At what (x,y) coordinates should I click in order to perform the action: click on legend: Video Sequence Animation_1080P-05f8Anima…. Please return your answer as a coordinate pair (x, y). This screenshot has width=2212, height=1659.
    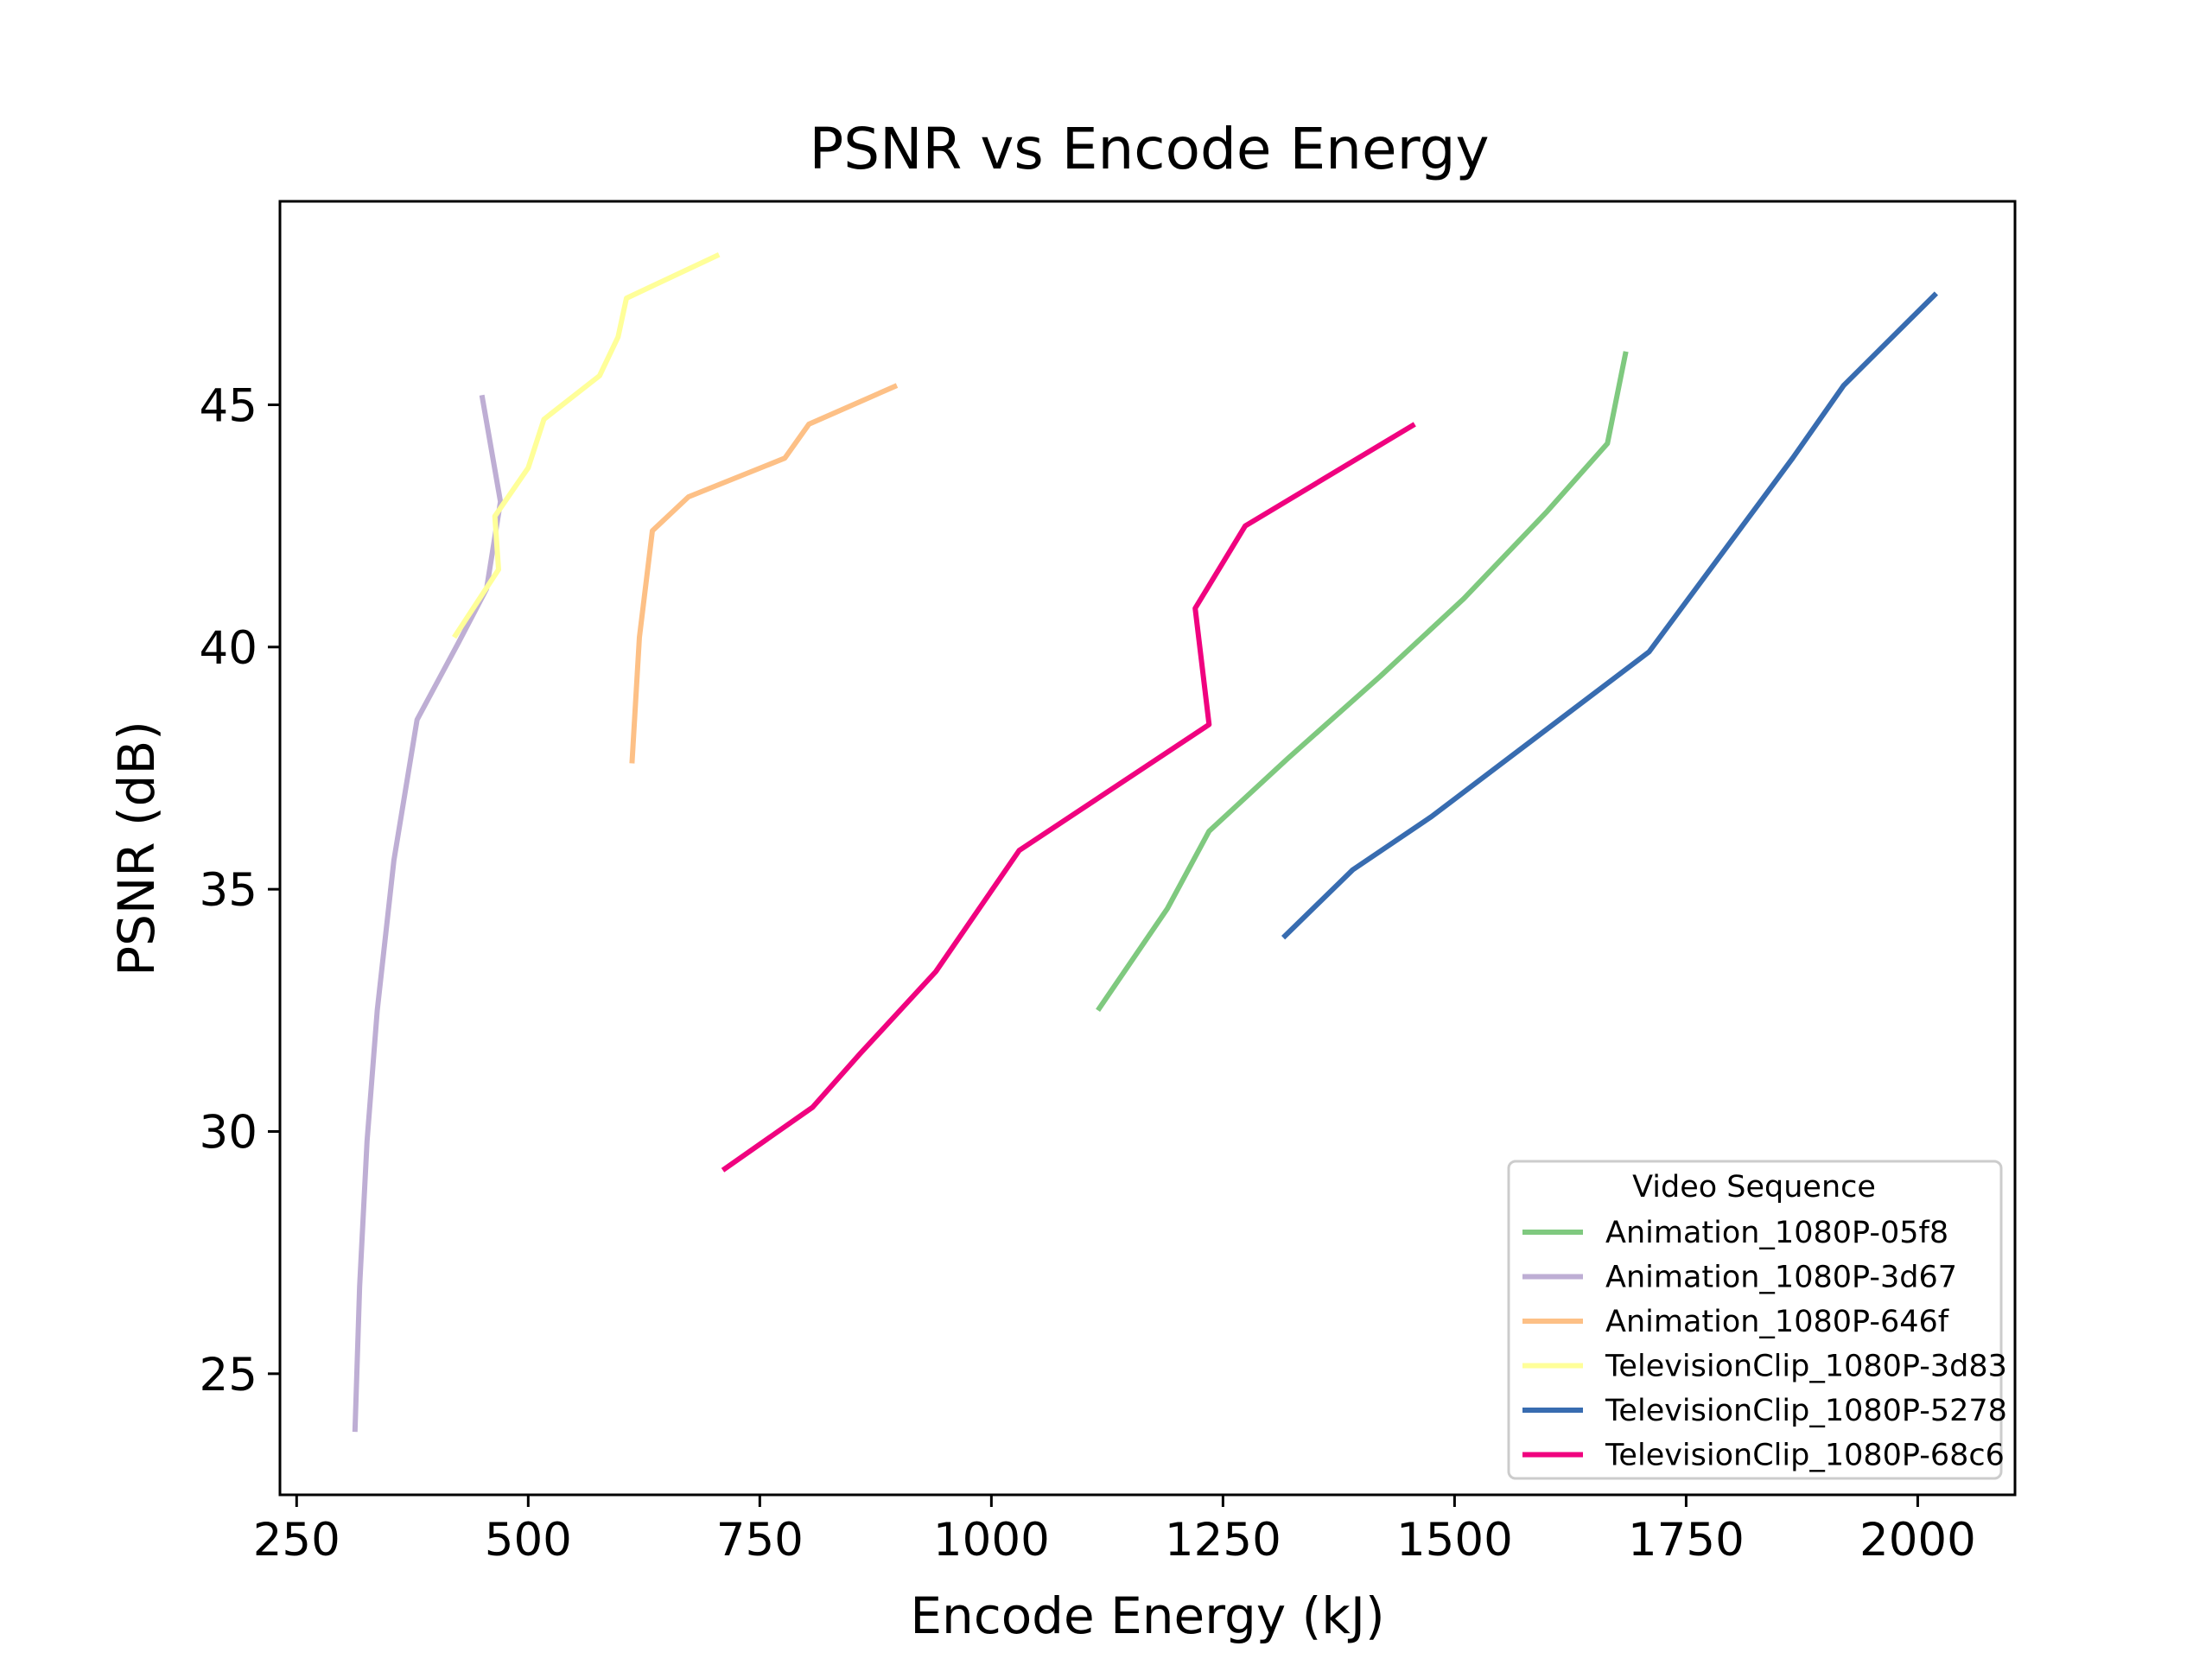
    Looking at the image, I should click on (1757, 1320).